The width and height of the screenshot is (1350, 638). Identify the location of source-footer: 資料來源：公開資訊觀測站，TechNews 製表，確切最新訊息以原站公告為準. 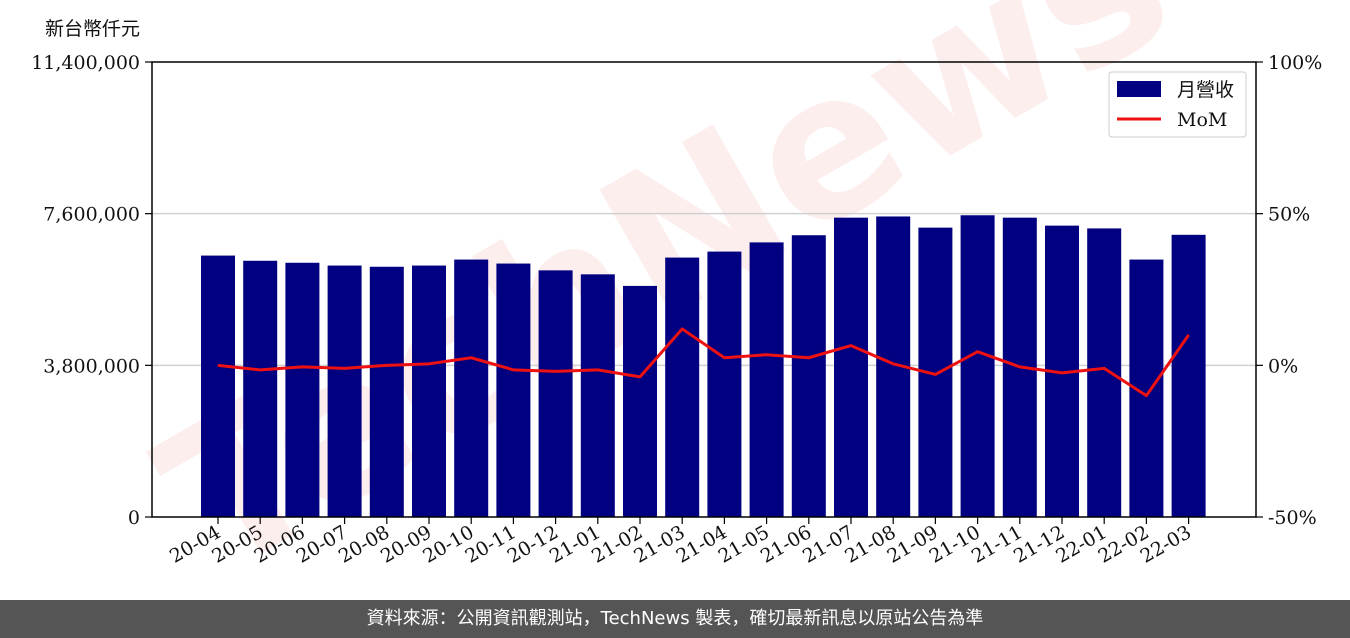
(675, 619).